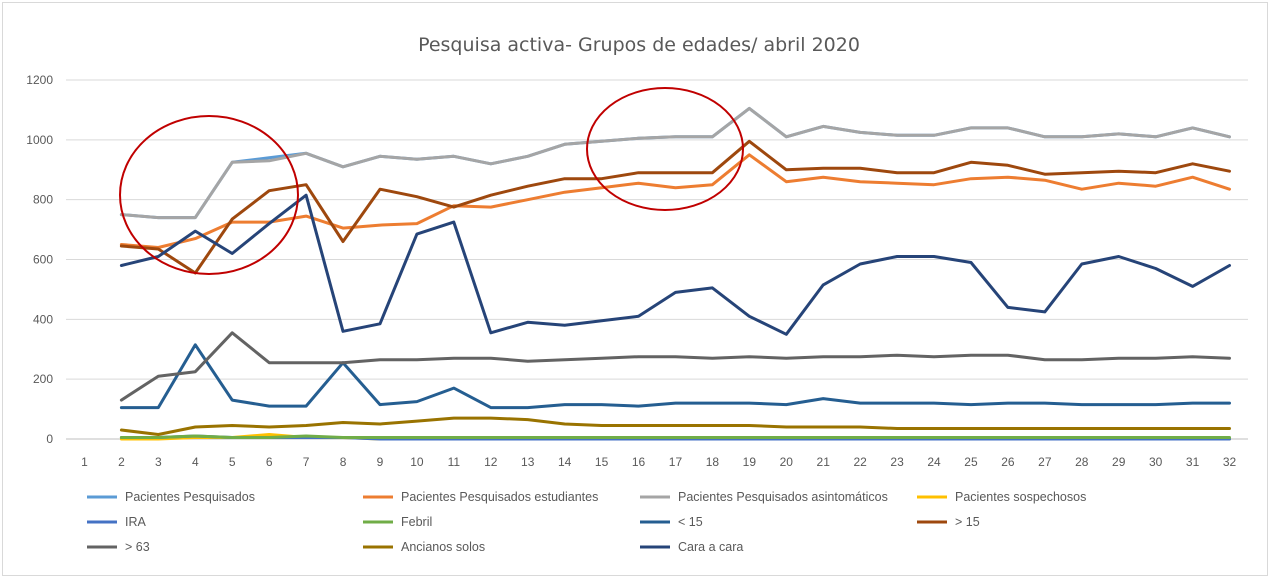  Describe the element at coordinates (1193, 462) in the screenshot. I see `x-tick-label: 31` at that location.